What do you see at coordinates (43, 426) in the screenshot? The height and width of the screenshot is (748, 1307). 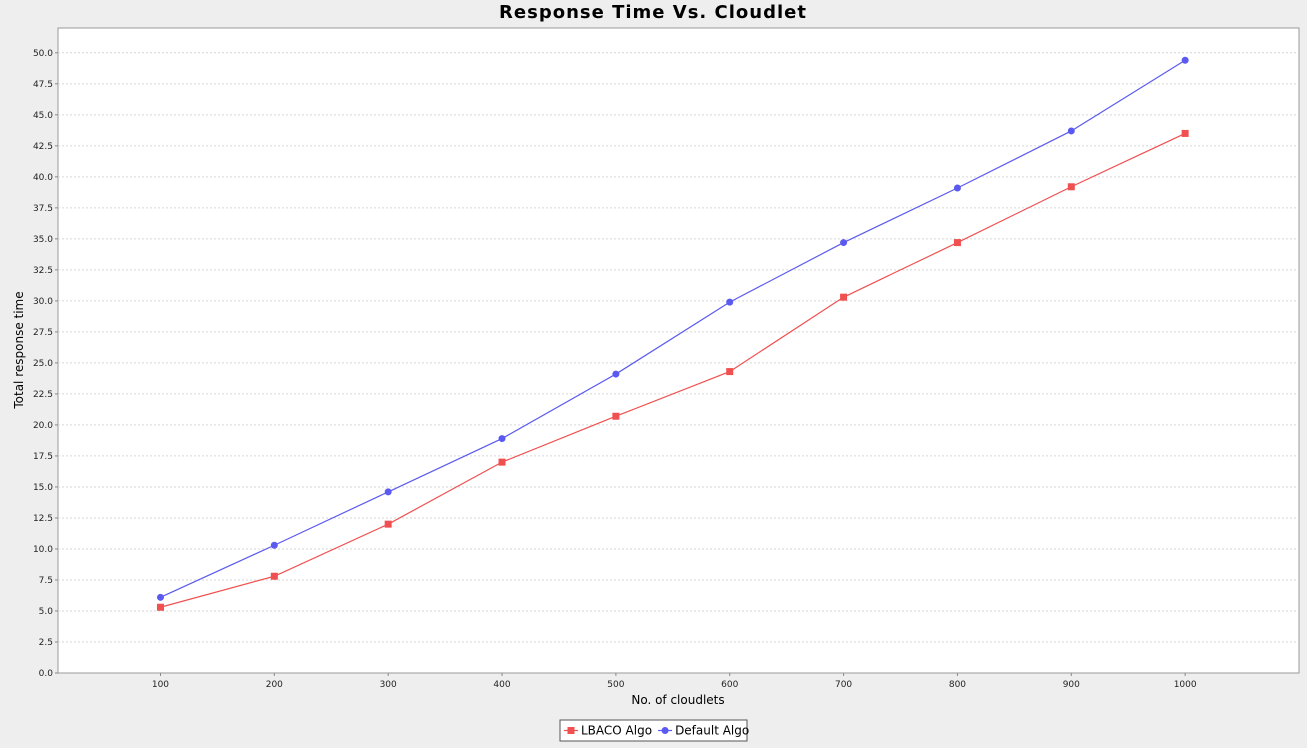 I see `y-tick-label: 20.0` at bounding box center [43, 426].